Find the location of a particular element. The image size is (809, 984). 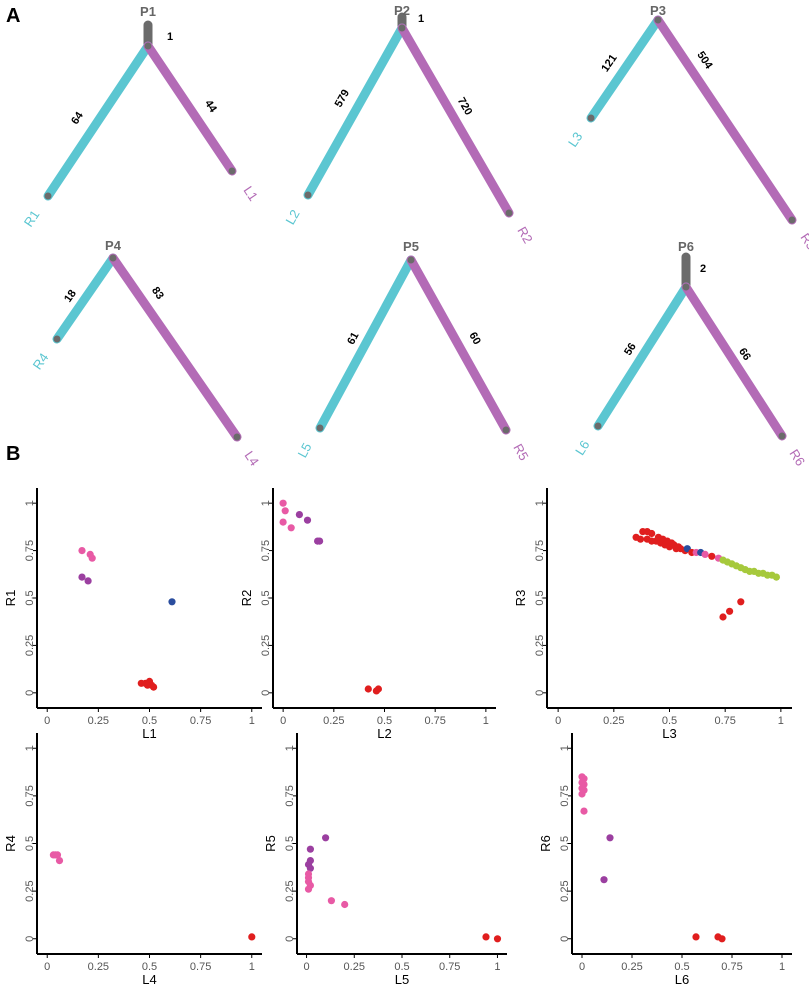

right-leaf-label: R5 is located at coordinates (520, 452).